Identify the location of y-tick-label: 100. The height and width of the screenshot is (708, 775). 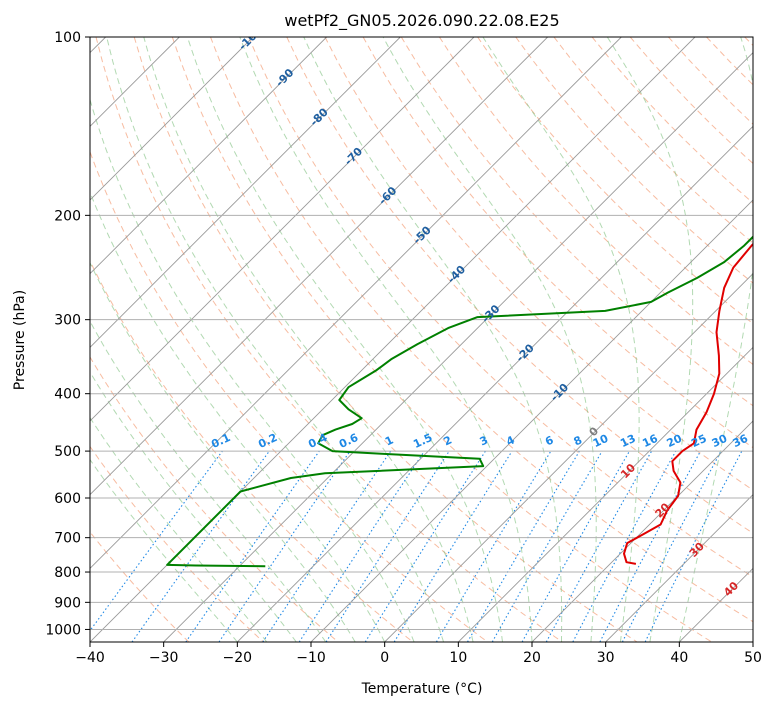
(67, 38).